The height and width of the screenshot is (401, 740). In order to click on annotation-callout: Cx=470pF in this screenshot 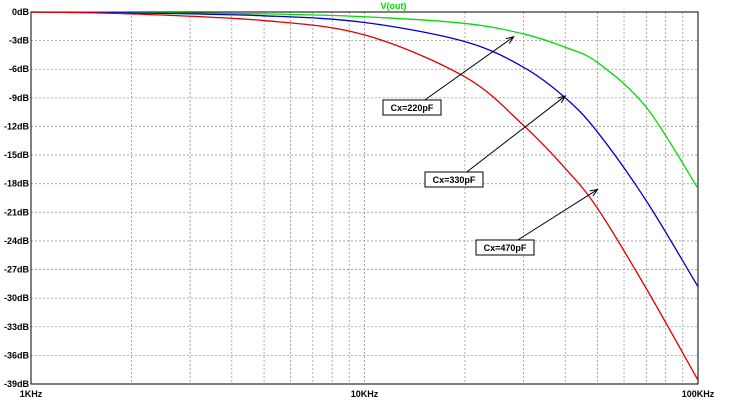, I will do `click(537, 222)`.